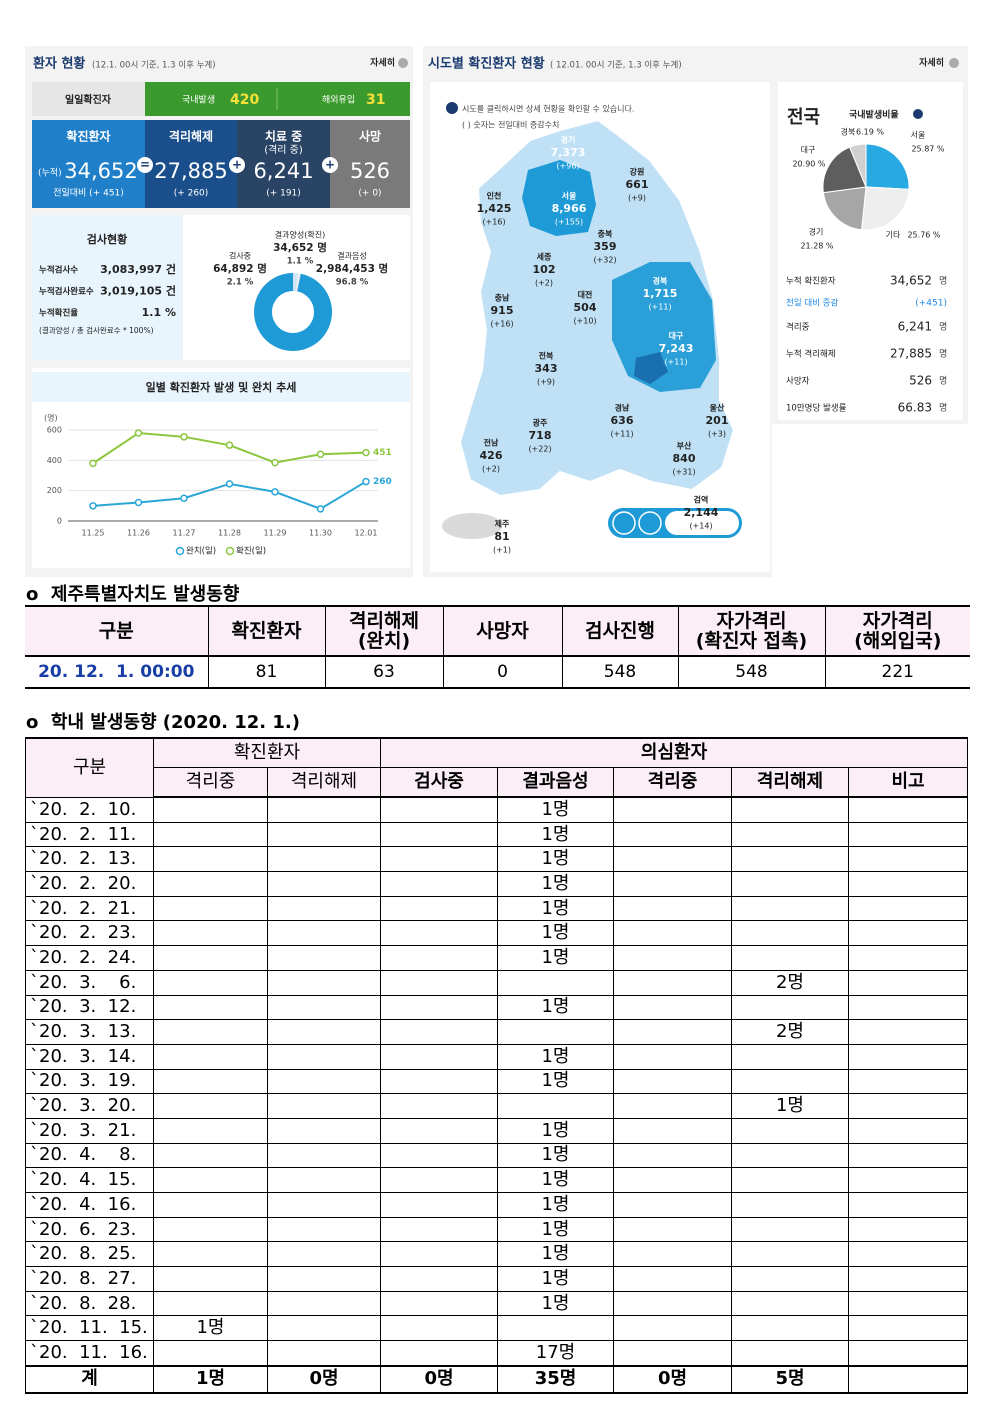 This screenshot has width=992, height=1403. What do you see at coordinates (89, 1279) in the screenshot?
I see `date-cell: `20. 8. 27.` at bounding box center [89, 1279].